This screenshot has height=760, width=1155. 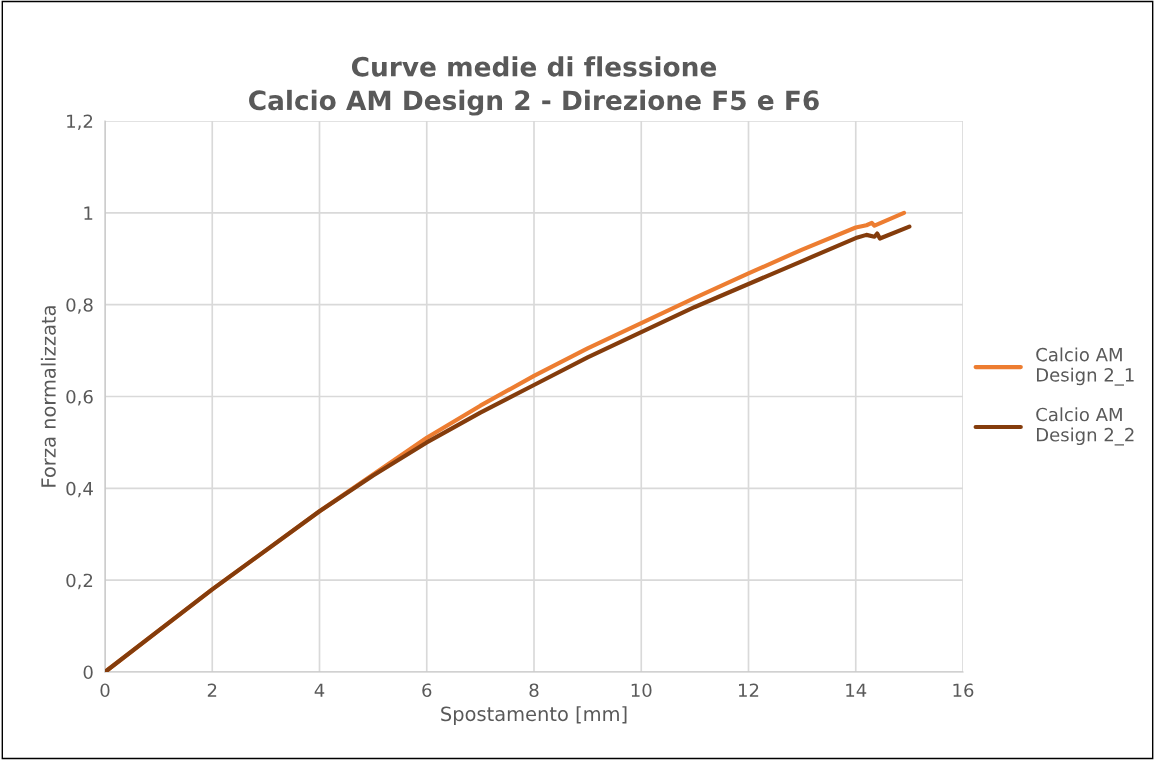 What do you see at coordinates (1085, 426) in the screenshot?
I see `legend-label: Calcio AM Design 2_2` at bounding box center [1085, 426].